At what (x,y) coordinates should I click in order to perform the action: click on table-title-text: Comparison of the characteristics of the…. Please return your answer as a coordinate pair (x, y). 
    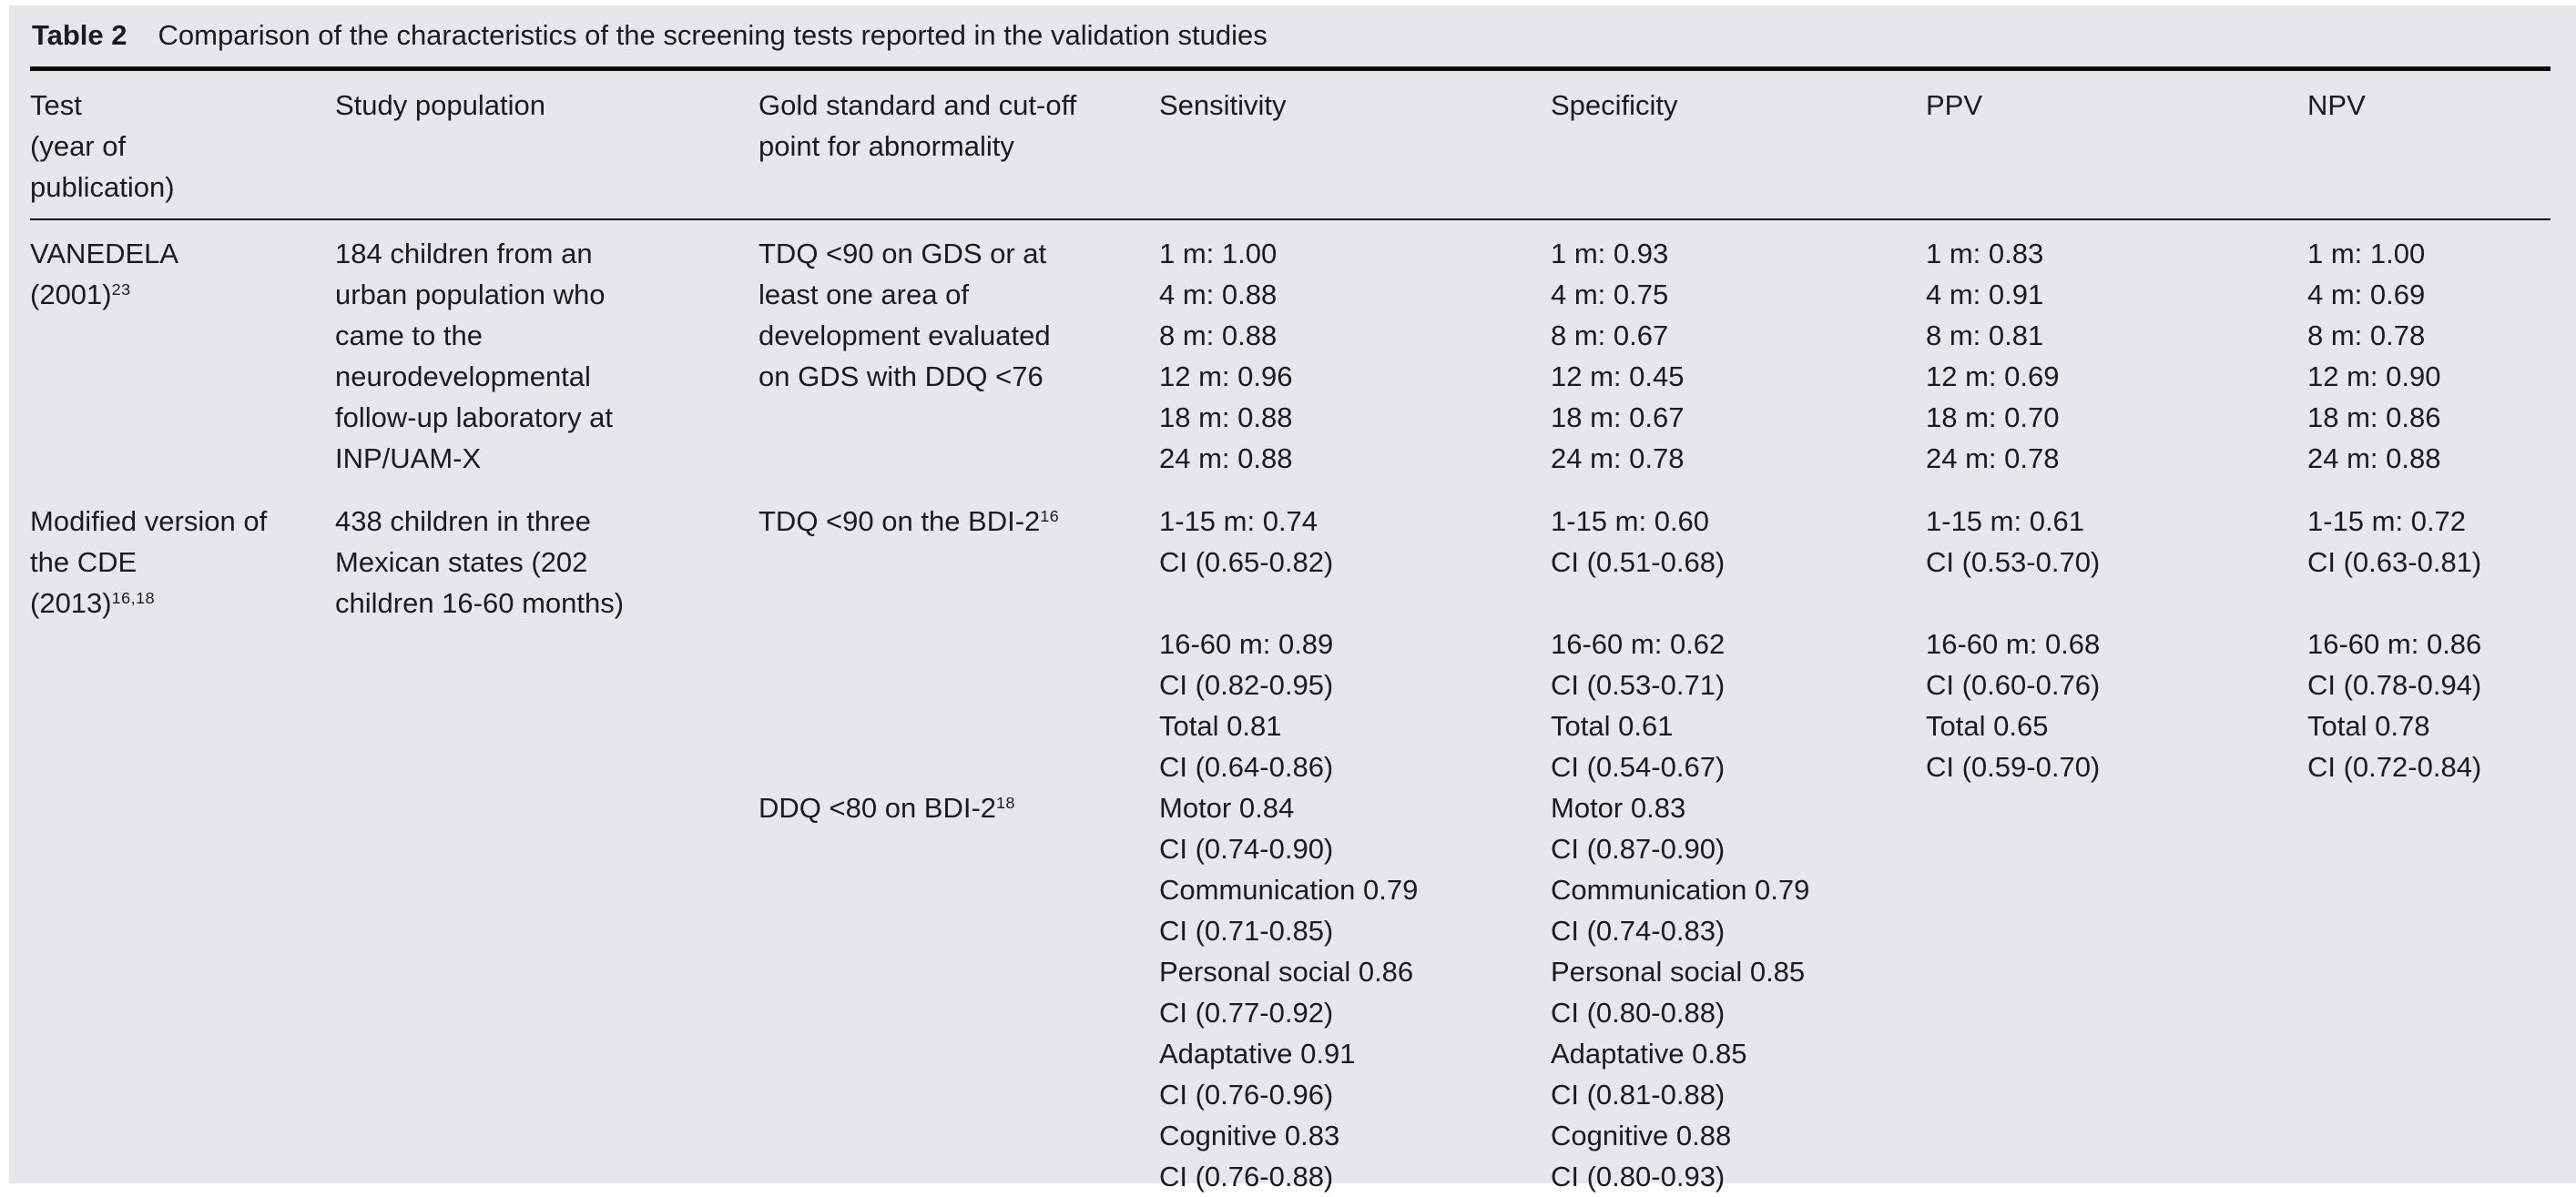
    Looking at the image, I should click on (713, 35).